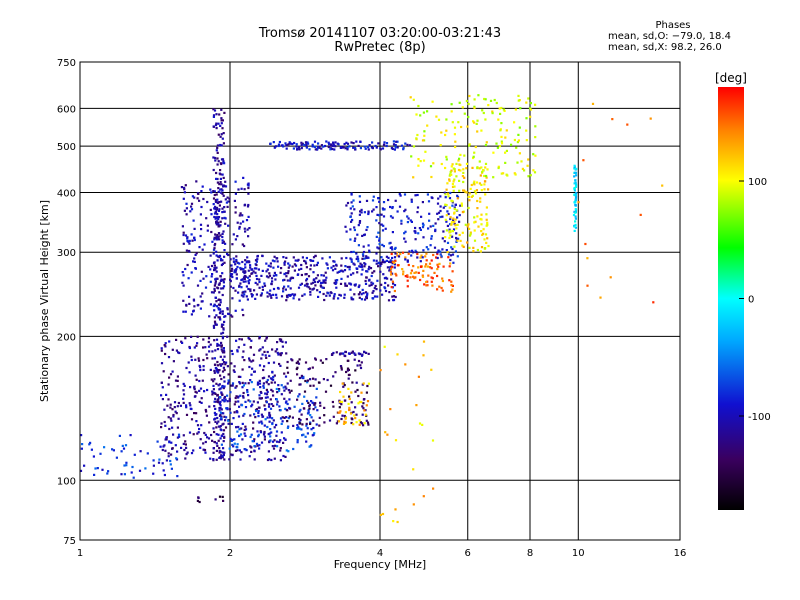  What do you see at coordinates (80, 553) in the screenshot?
I see `x-tick-label: 1` at bounding box center [80, 553].